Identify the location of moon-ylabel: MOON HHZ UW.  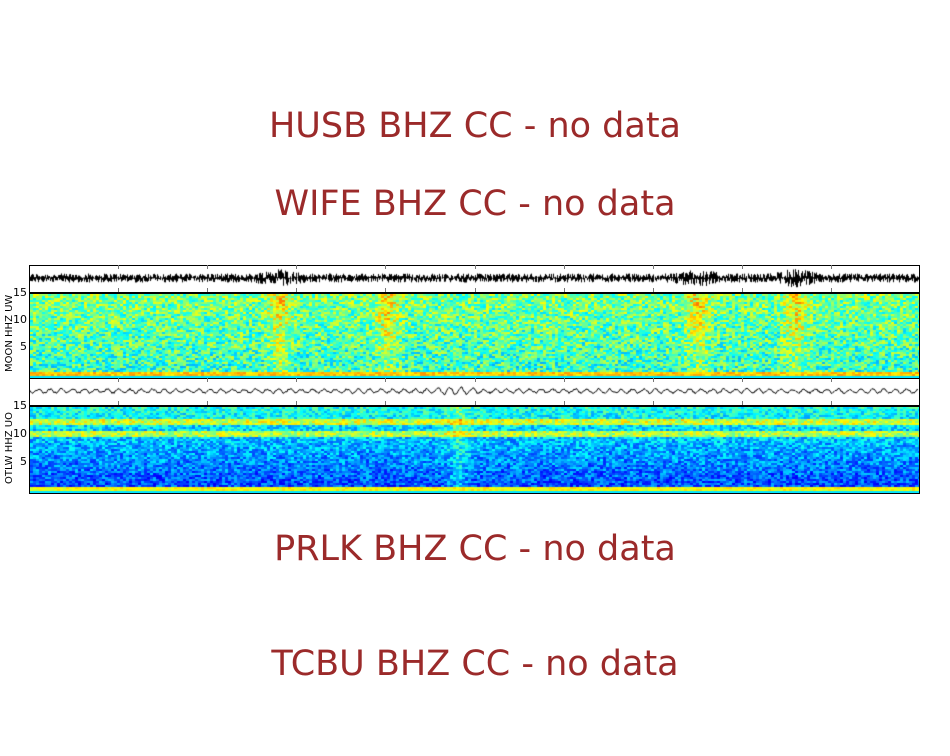
(9, 333).